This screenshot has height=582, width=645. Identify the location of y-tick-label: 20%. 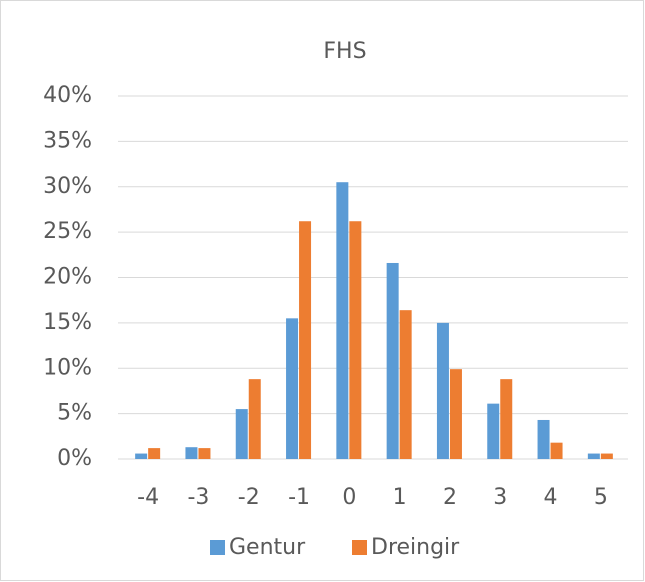
(67, 277).